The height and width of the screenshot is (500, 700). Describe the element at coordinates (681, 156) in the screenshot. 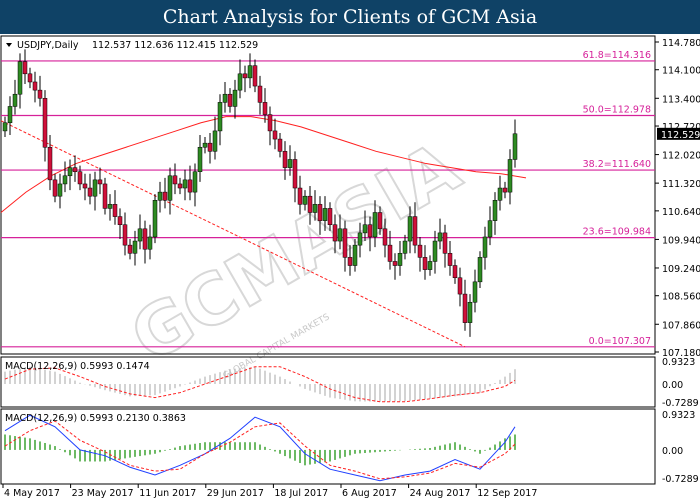

I see `y-tick-label: 112.020` at that location.